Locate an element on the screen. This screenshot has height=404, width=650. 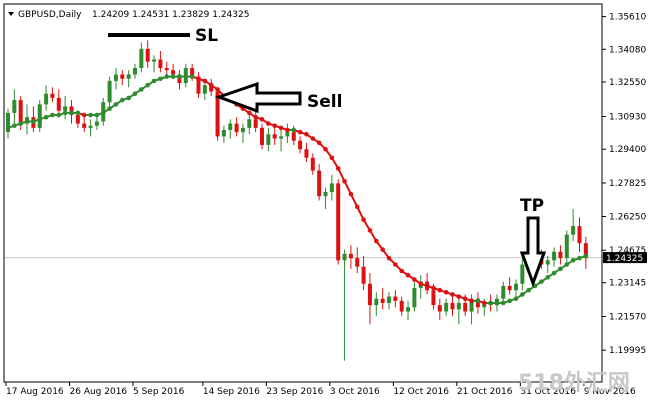
y-tick-label: 1.34080 is located at coordinates (627, 50).